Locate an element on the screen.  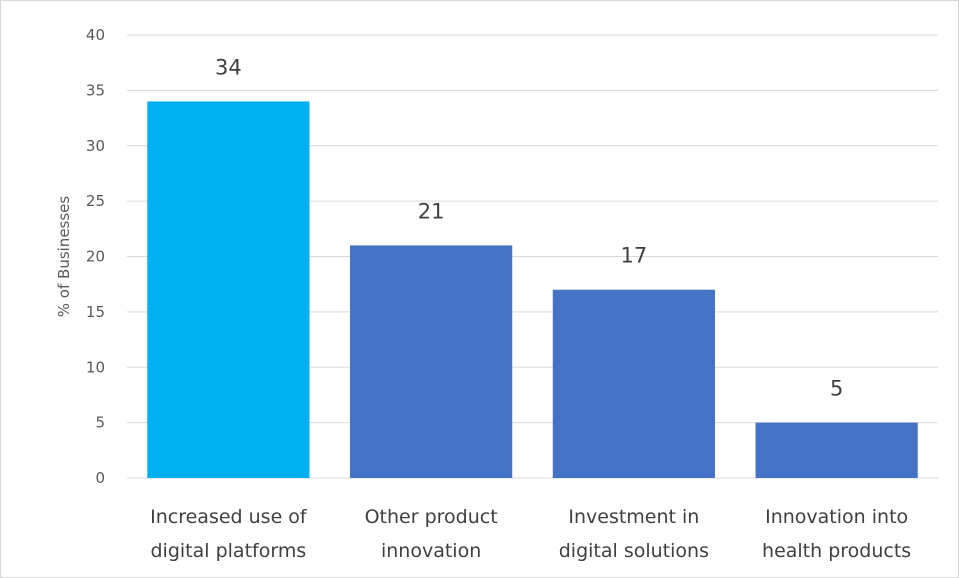
y-axis-title: % of Businesses is located at coordinates (64, 257).